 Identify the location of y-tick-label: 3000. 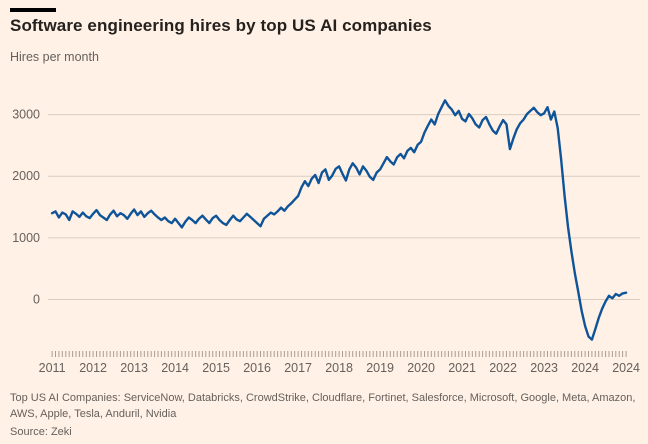
(26, 115).